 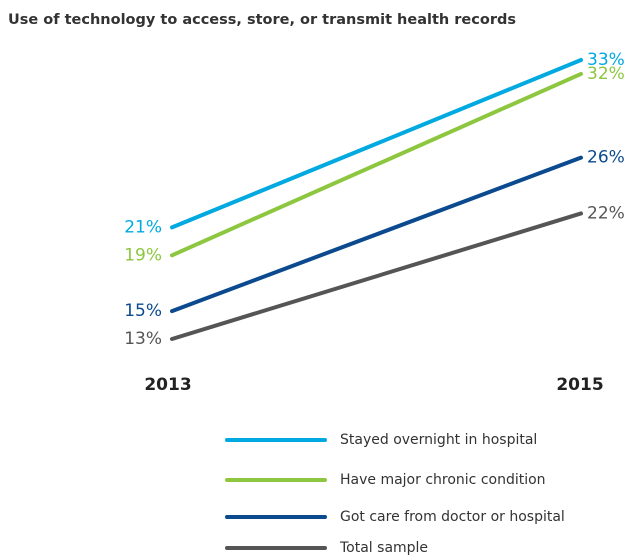 I want to click on legend-label: Total sample, so click(x=383, y=548).